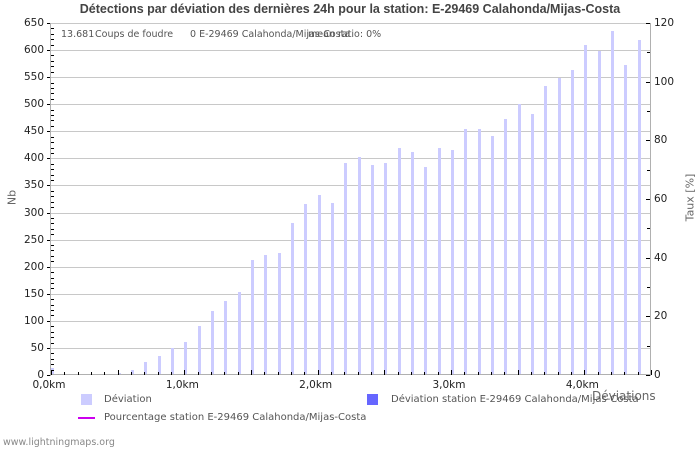 Image resolution: width=700 pixels, height=450 pixels. I want to click on right-axis-line, so click(650, 199).